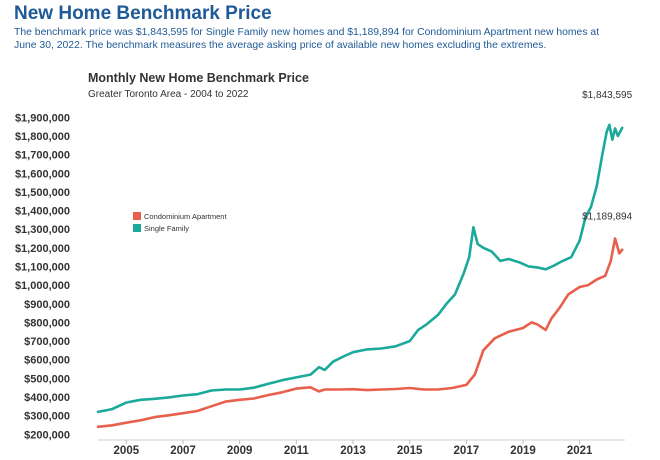 The height and width of the screenshot is (460, 660). I want to click on y-tick-label: $1,900,000, so click(42, 118).